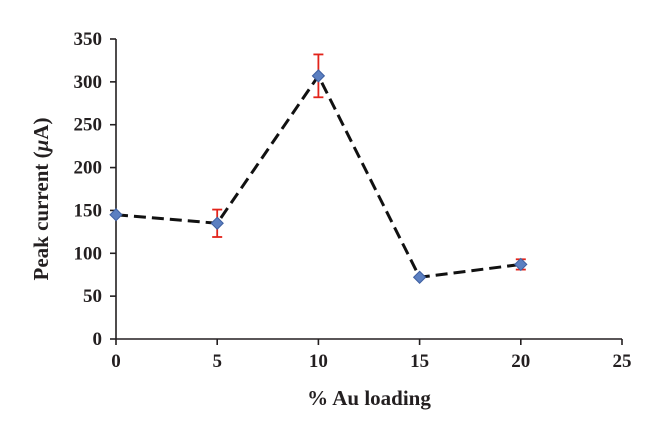  I want to click on y-axis-title-prefix: Peak current (, so click(41, 215).